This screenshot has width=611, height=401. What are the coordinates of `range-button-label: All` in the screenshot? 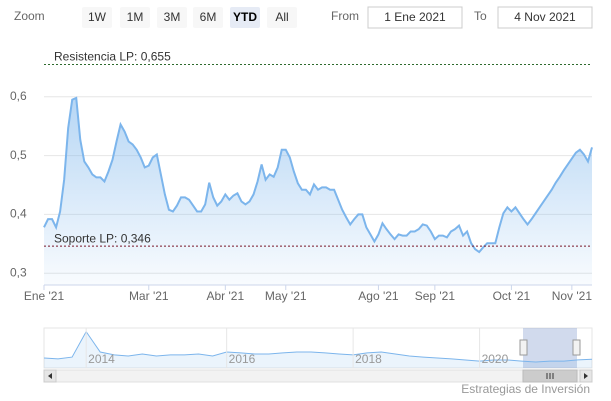 It's located at (281, 17).